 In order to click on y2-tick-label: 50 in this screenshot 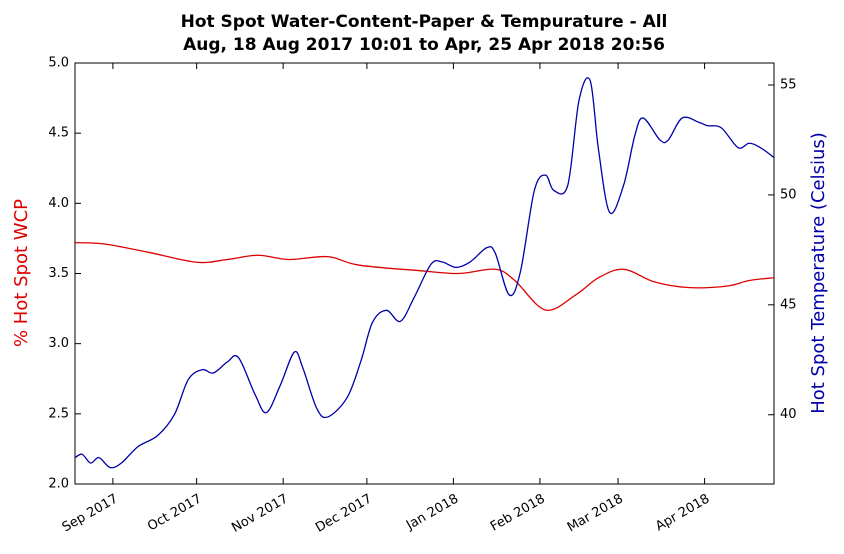, I will do `click(788, 194)`.